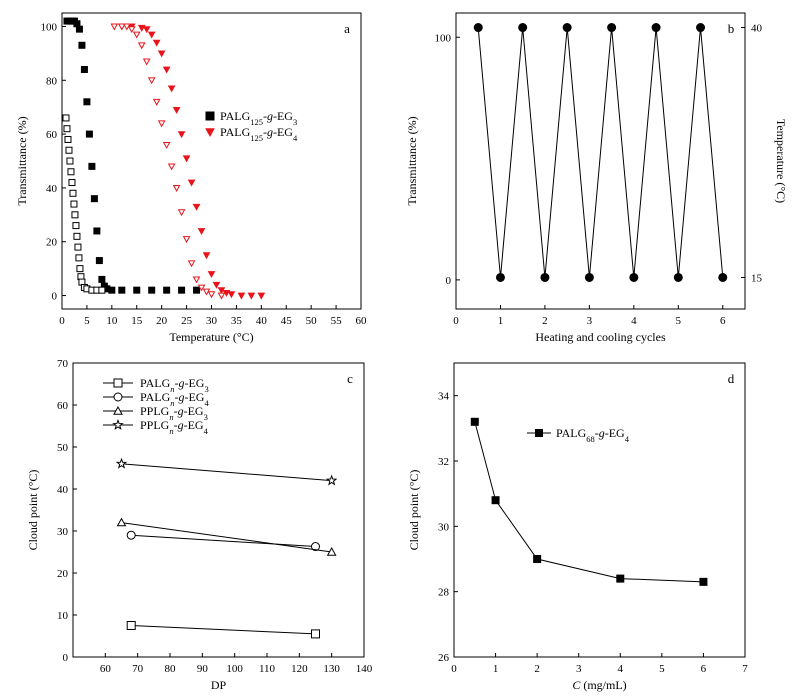  What do you see at coordinates (362, 321) in the screenshot?
I see `a-xtick-label: 60` at bounding box center [362, 321].